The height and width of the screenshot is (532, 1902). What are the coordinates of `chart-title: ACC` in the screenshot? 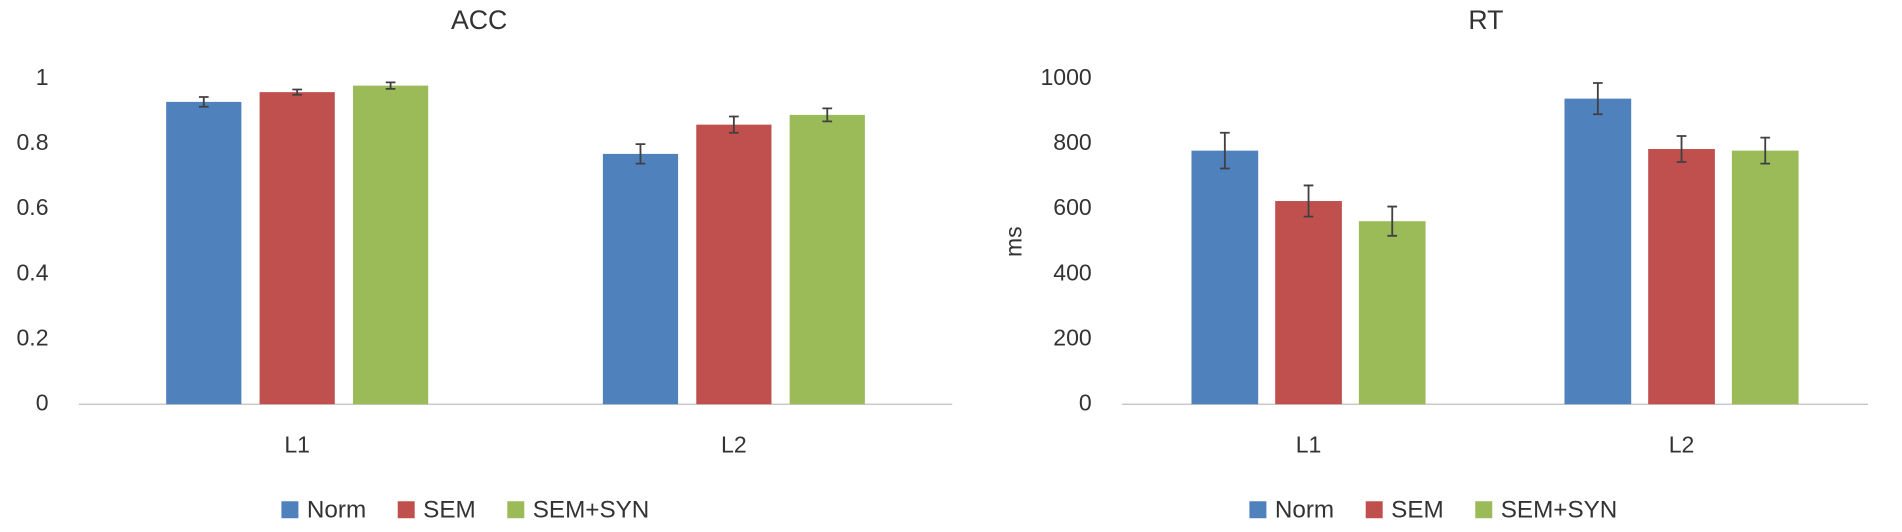 It's located at (479, 20).